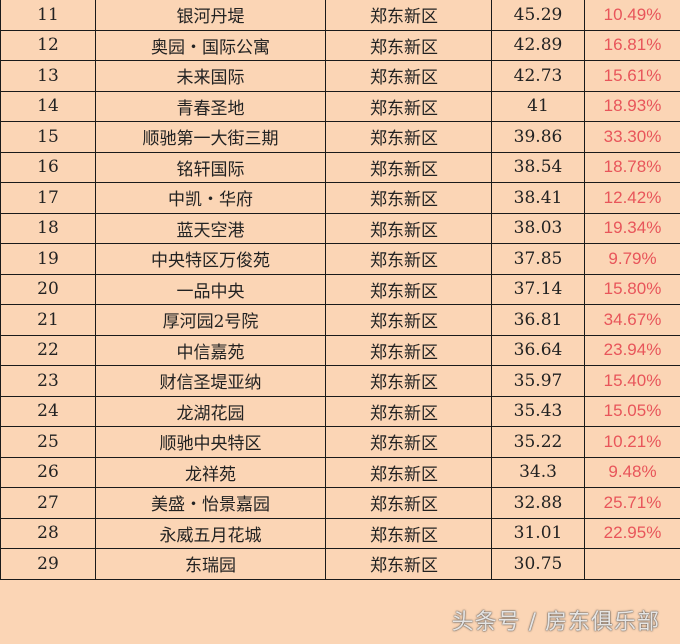 This screenshot has width=680, height=644. I want to click on percent-cell: 25.71%, so click(632, 503).